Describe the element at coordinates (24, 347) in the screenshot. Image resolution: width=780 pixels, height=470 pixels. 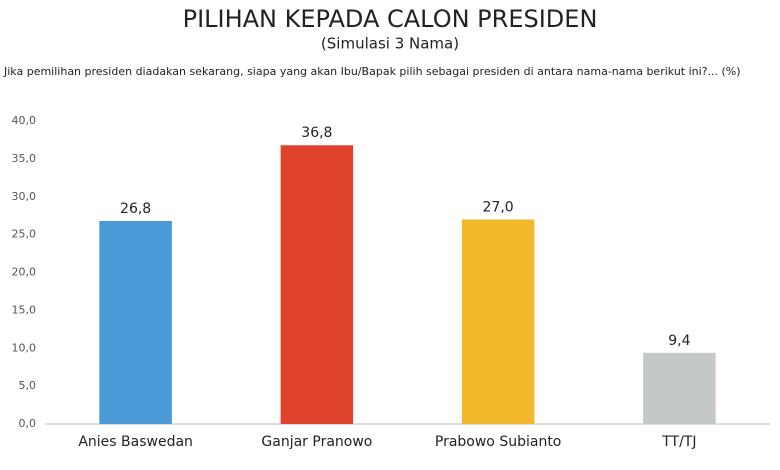
I see `y-tick-label: 10,0` at that location.